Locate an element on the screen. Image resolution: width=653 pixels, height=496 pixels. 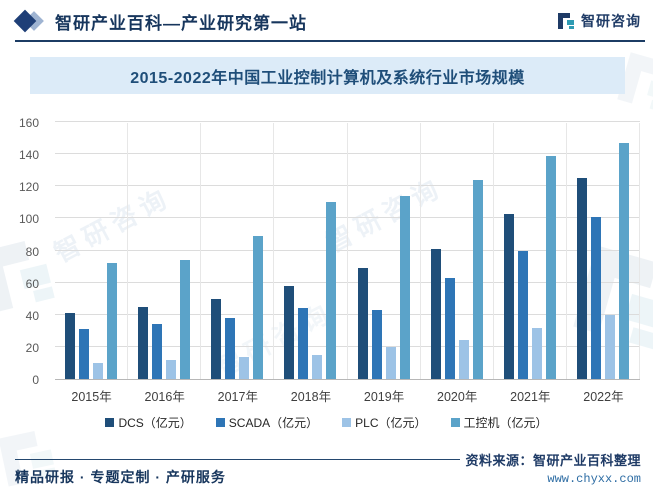
data-source-text: 资料来源：智研产业百科整理 is located at coordinates (553, 460).